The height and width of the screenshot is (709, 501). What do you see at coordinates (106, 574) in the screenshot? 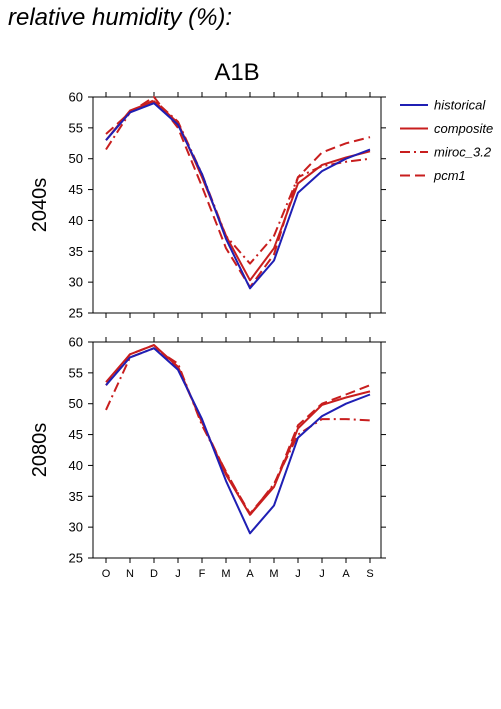
I see `x-tick-label: O` at bounding box center [106, 574].